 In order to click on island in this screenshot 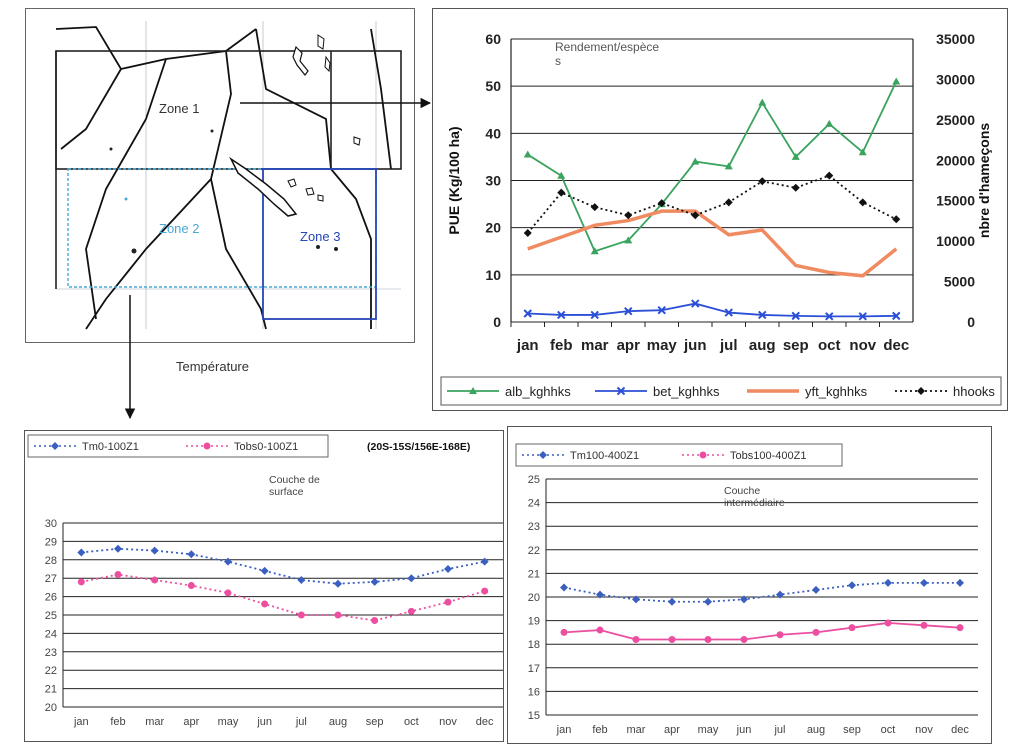, I will do `click(357, 141)`.